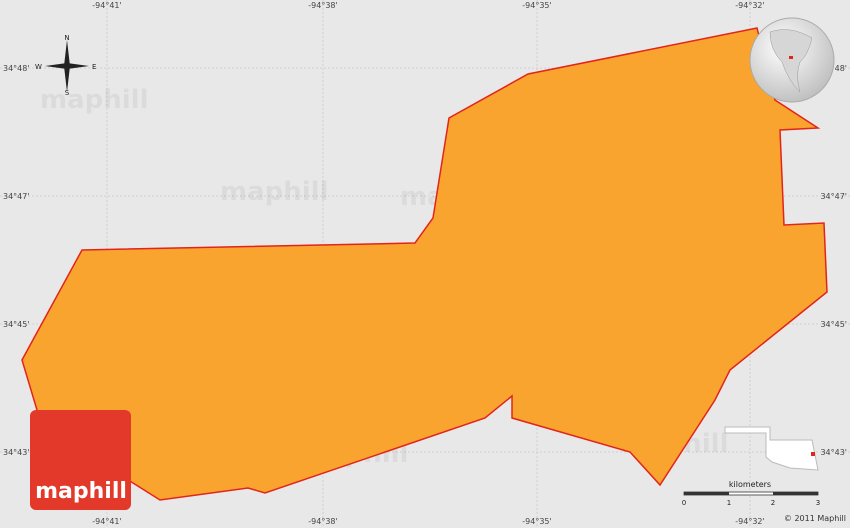  I want to click on bottom-label: -94°41', so click(106, 521).